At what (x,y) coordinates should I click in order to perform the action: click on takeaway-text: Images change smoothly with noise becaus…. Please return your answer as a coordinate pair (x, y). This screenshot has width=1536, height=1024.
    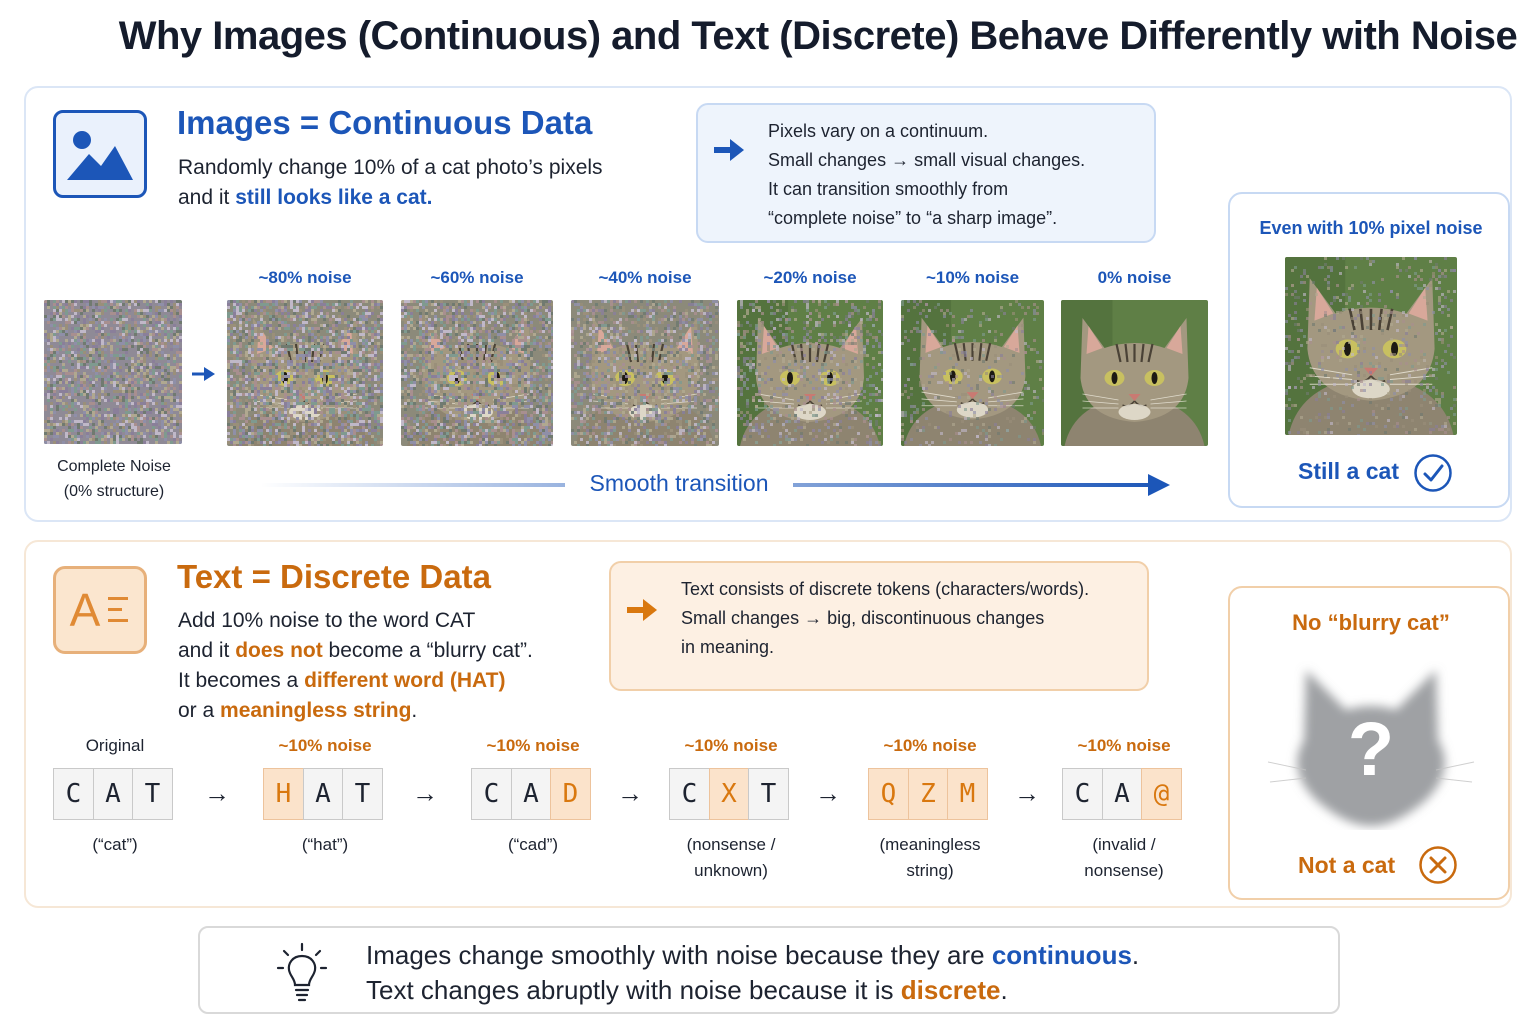
    Looking at the image, I should click on (752, 973).